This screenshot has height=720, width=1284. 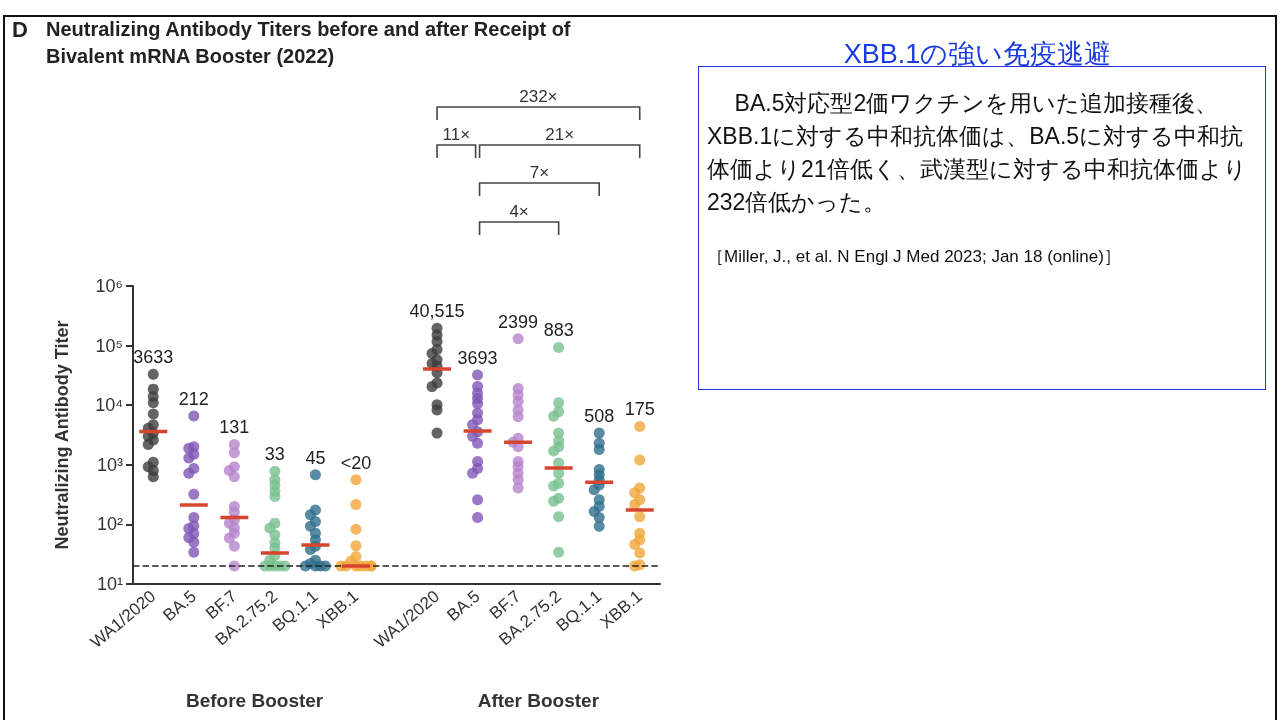 What do you see at coordinates (519, 211) in the screenshot?
I see `text: 4×` at bounding box center [519, 211].